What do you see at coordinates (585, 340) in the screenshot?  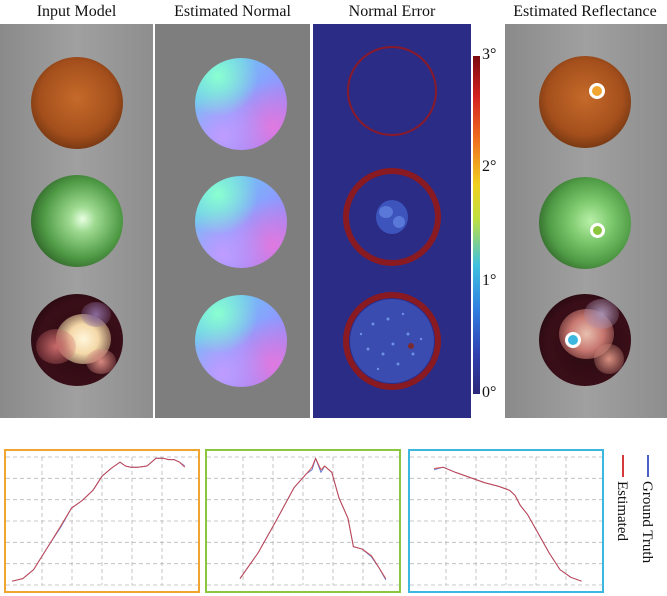 I see `reflectance-textured-sphere` at bounding box center [585, 340].